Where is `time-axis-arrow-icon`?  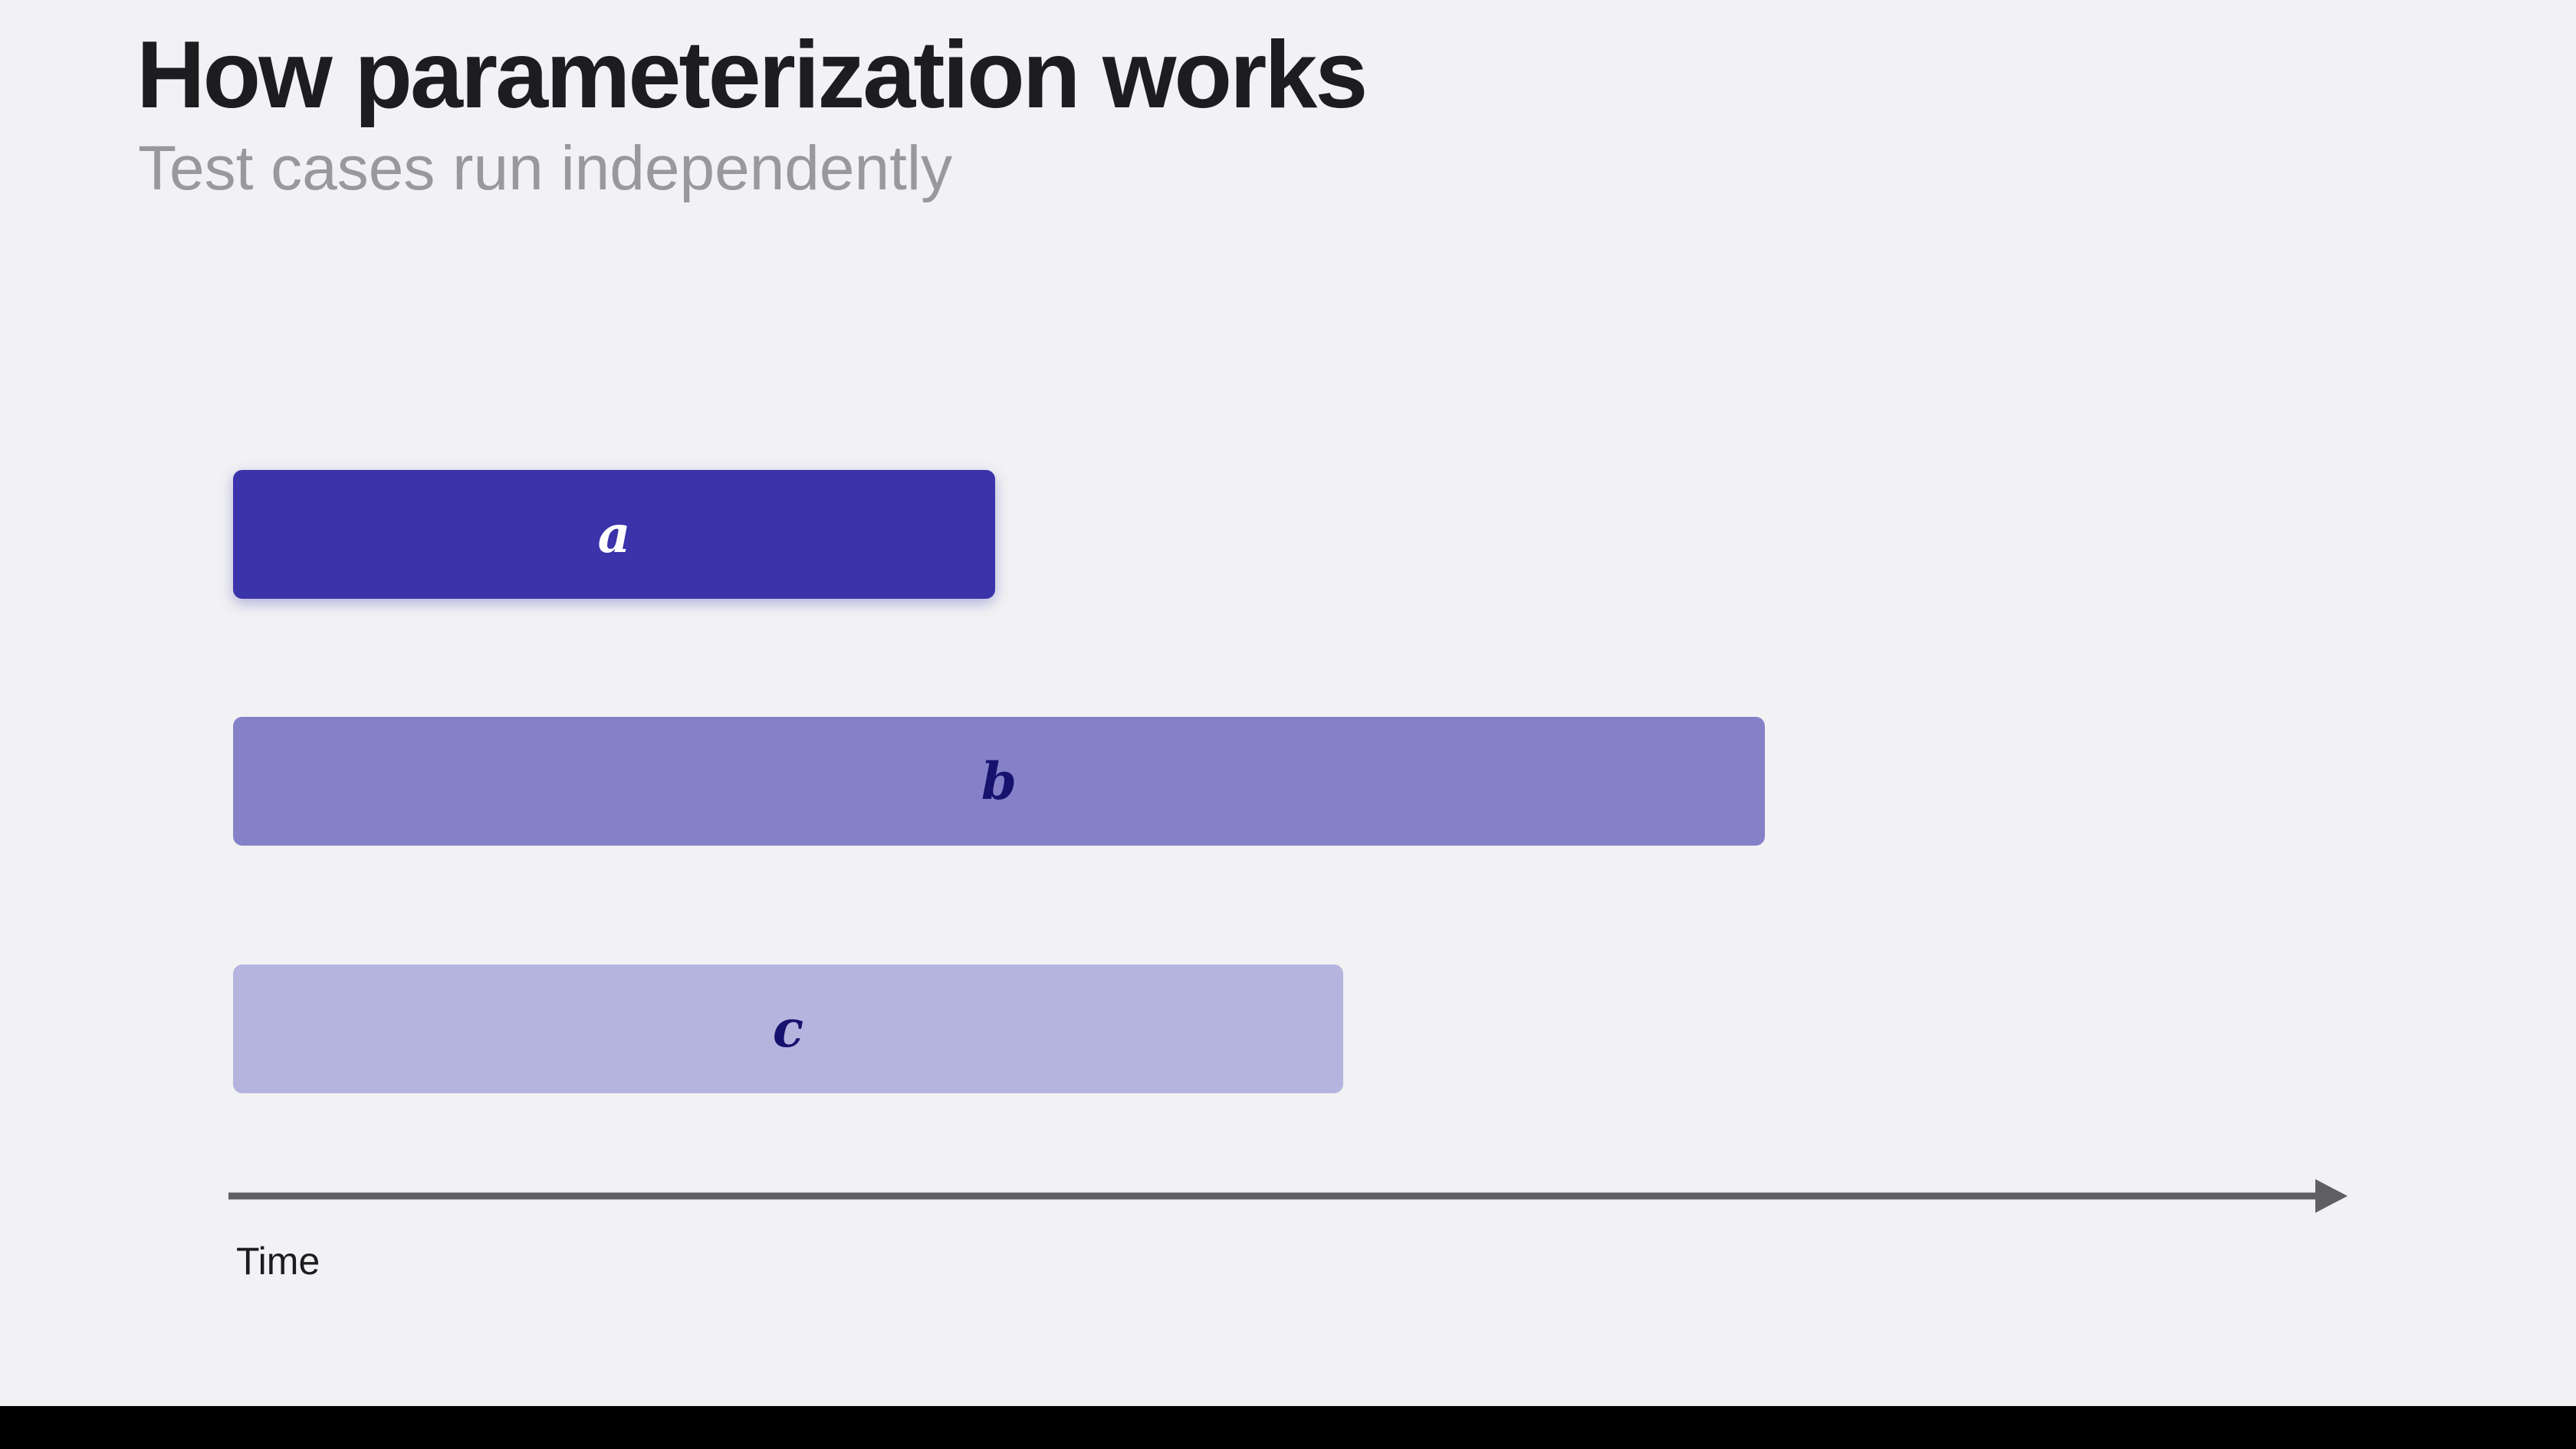
time-axis-arrow-icon is located at coordinates (1288, 1196).